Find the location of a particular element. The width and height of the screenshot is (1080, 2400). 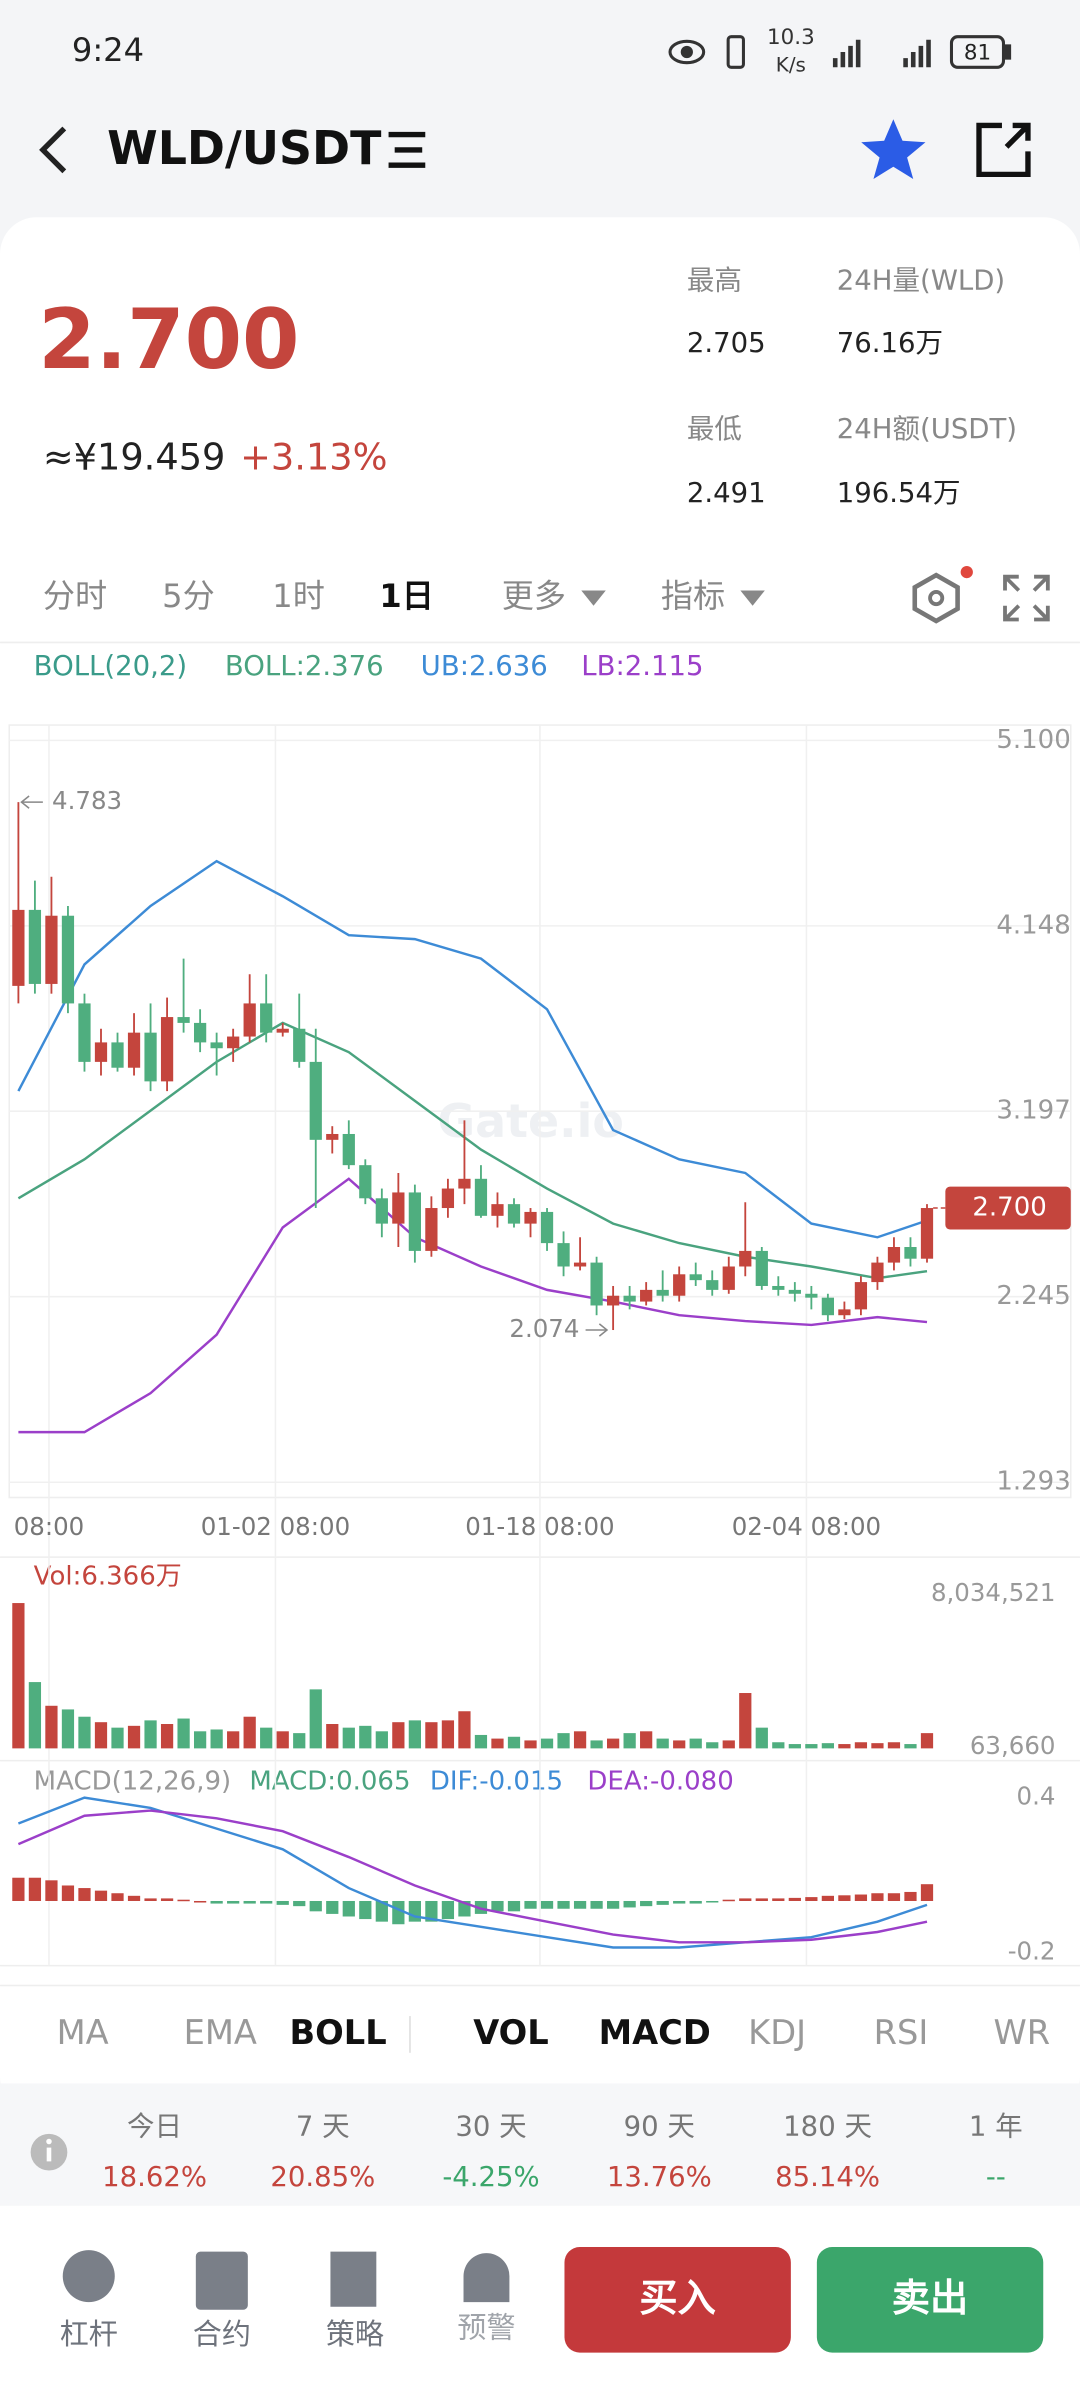

buy-button is located at coordinates (677, 2300).